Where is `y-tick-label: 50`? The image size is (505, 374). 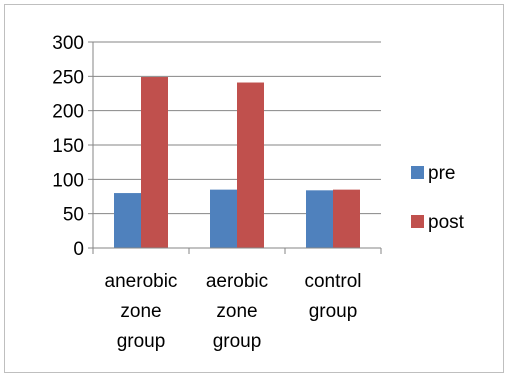
y-tick-label: 50 is located at coordinates (73, 215).